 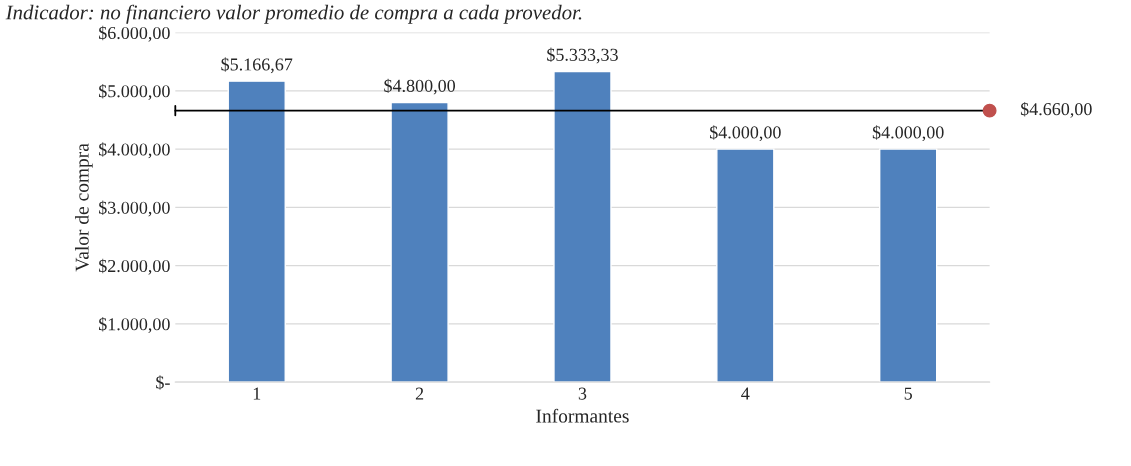 I want to click on x-tick-label: 4, so click(x=745, y=393).